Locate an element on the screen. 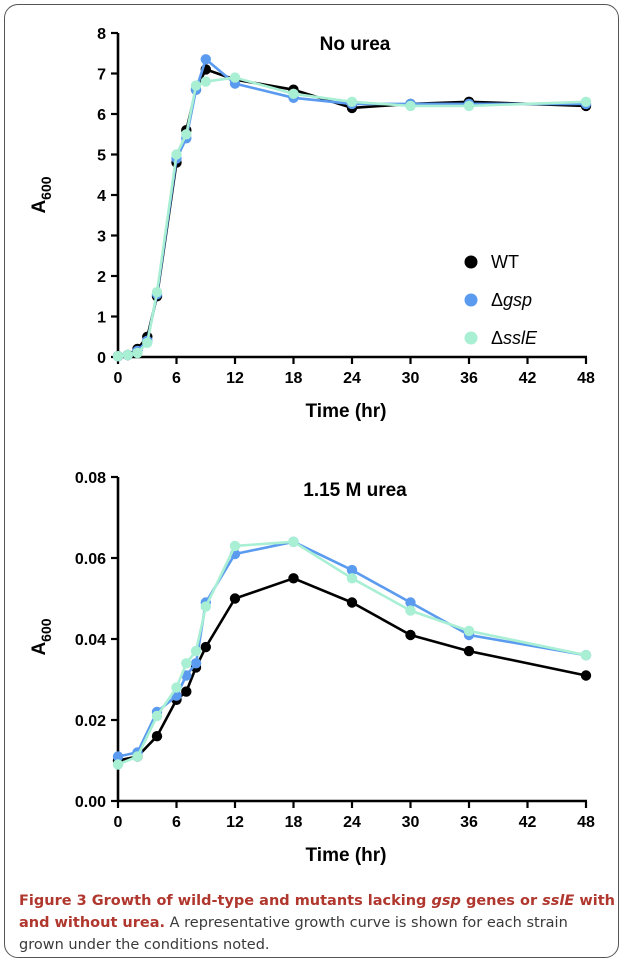 The height and width of the screenshot is (964, 625). y-tick-label: 0.00 is located at coordinates (90, 802).